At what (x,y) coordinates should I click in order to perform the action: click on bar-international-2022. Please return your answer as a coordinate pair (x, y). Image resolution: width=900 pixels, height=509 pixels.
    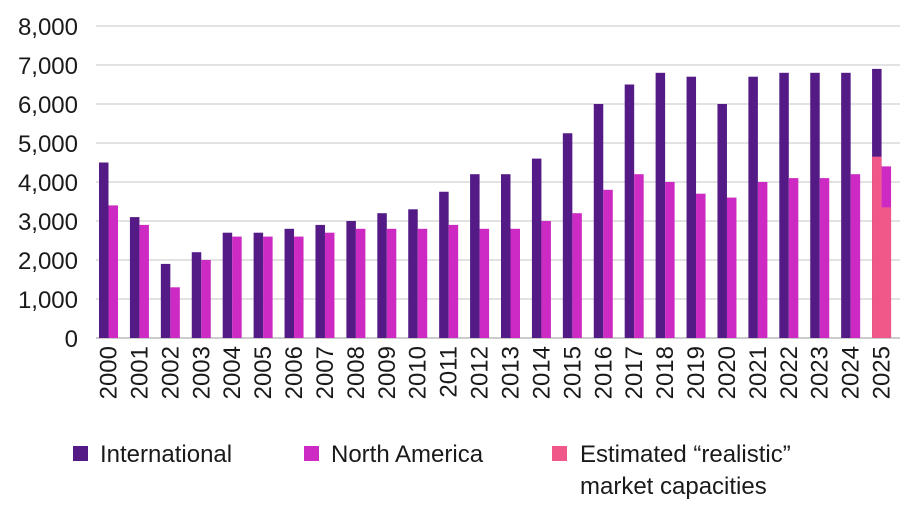
    Looking at the image, I should click on (784, 205).